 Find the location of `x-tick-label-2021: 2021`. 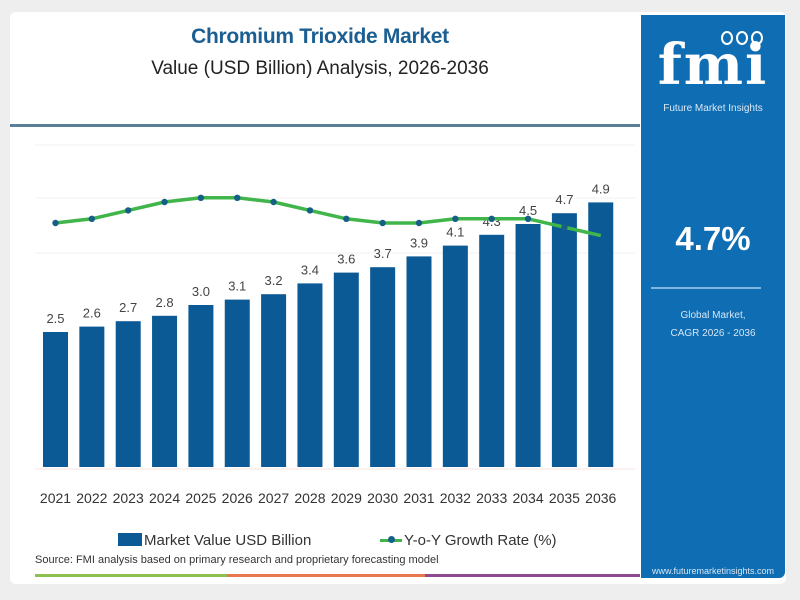

x-tick-label-2021: 2021 is located at coordinates (55, 498).